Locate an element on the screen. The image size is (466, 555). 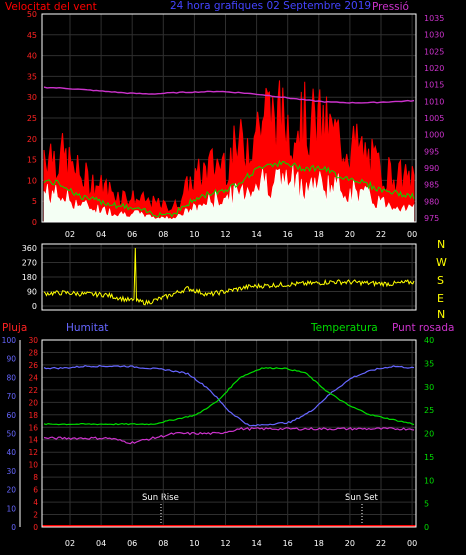
dewpoint-label: Punt rosada is located at coordinates (423, 328).